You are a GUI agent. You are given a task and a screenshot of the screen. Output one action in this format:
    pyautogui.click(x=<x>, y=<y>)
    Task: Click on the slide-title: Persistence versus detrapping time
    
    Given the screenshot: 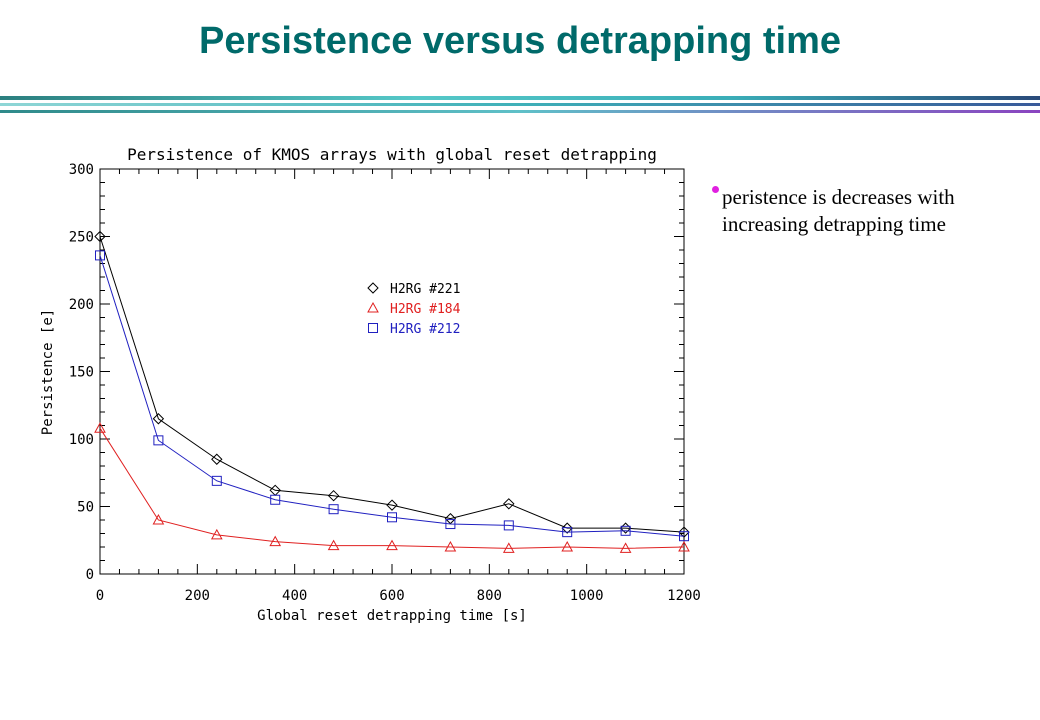 What is the action you would take?
    pyautogui.click(x=520, y=41)
    